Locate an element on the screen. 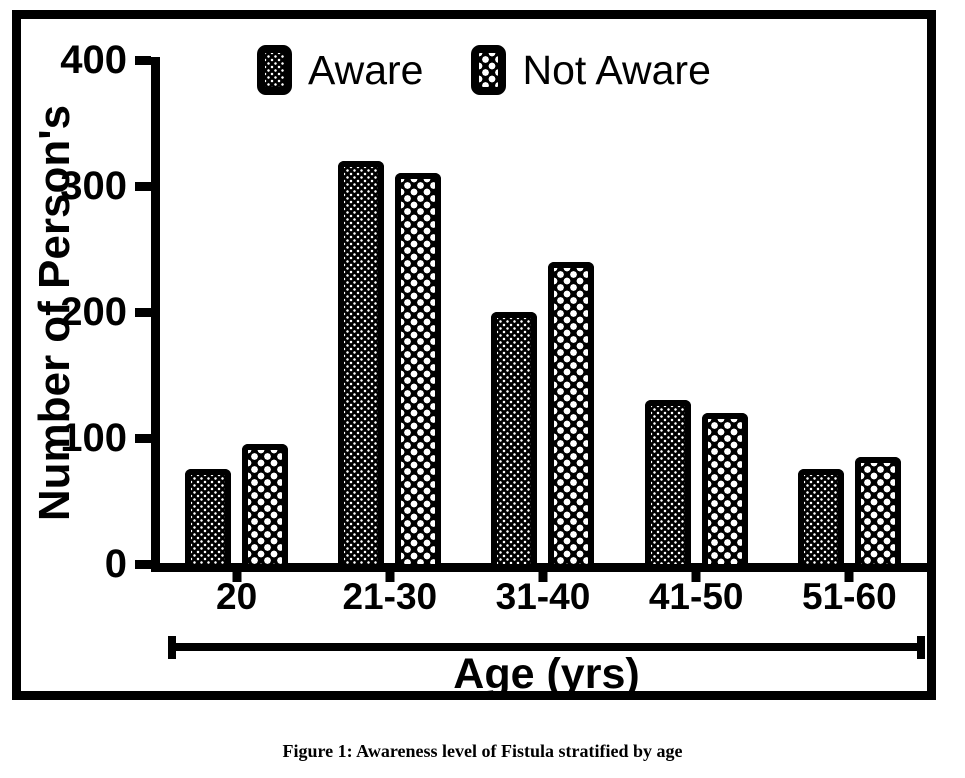  y-tick-label-400: 400 is located at coordinates (93, 60).